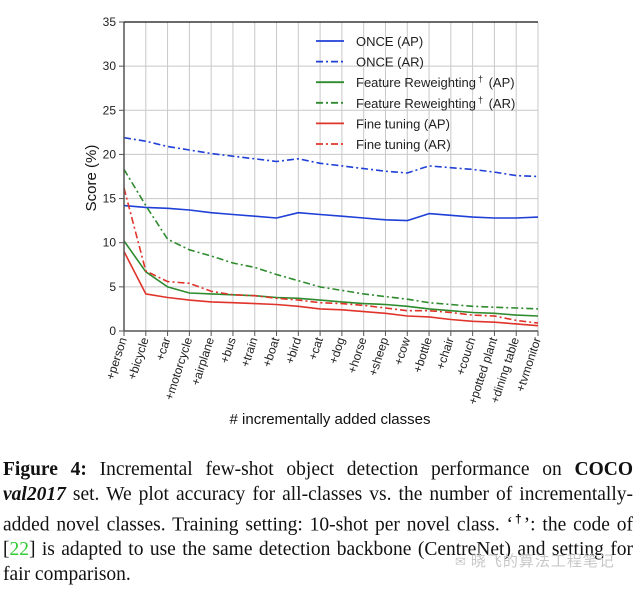  Describe the element at coordinates (110, 22) in the screenshot. I see `y-tick-label: 35` at that location.